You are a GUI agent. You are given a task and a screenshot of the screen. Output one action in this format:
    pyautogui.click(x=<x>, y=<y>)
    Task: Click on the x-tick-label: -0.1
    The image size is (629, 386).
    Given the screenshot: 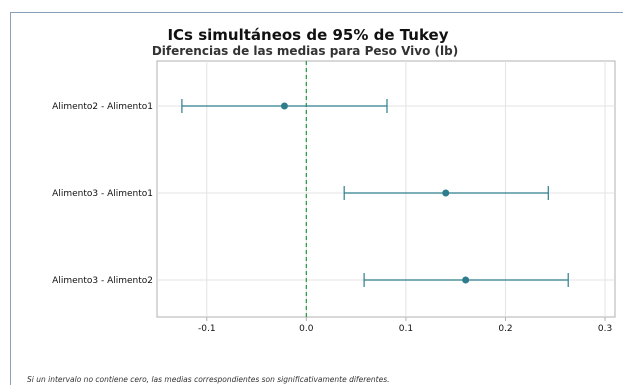 What is the action you would take?
    pyautogui.click(x=207, y=329)
    